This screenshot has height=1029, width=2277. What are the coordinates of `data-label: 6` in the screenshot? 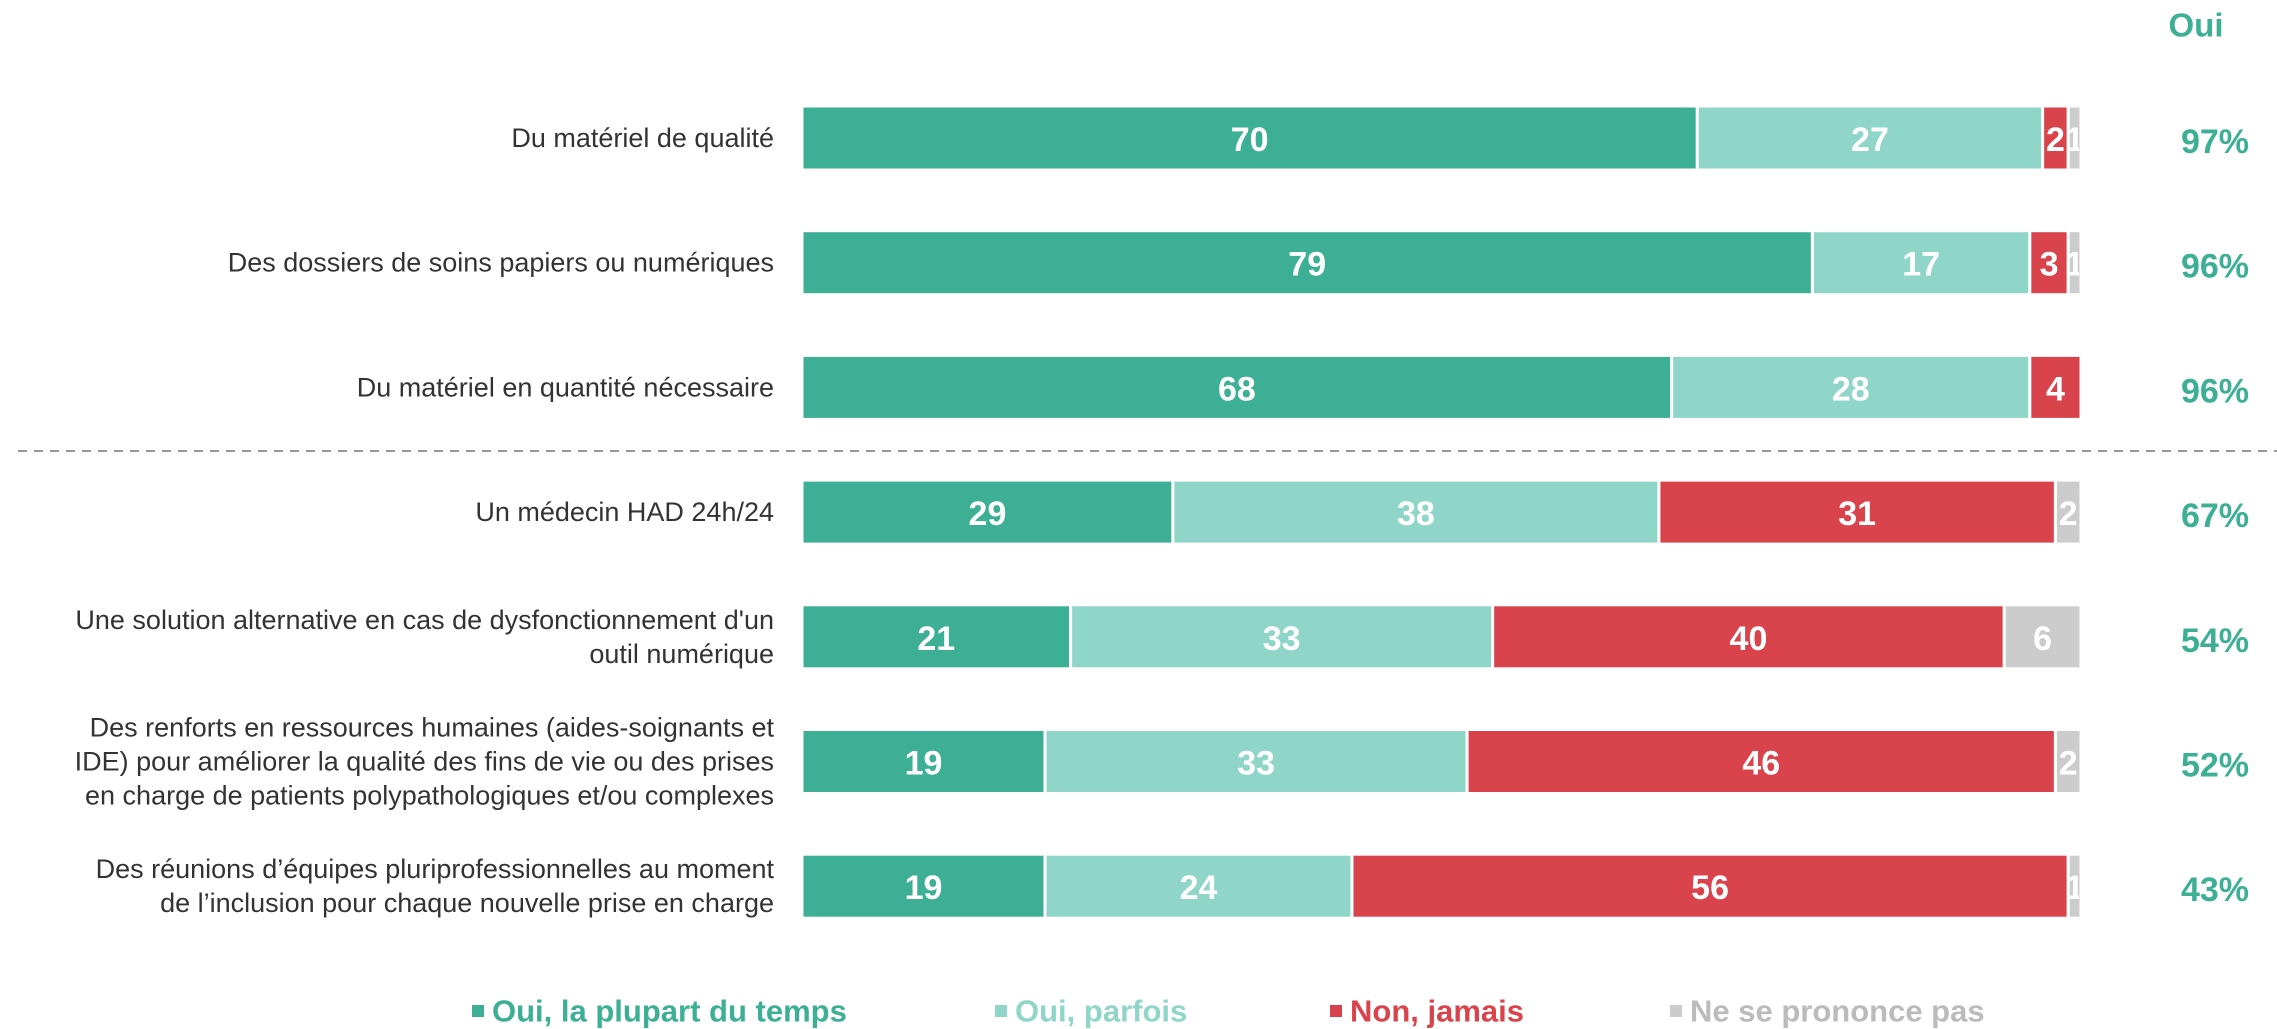 It's located at (2042, 639).